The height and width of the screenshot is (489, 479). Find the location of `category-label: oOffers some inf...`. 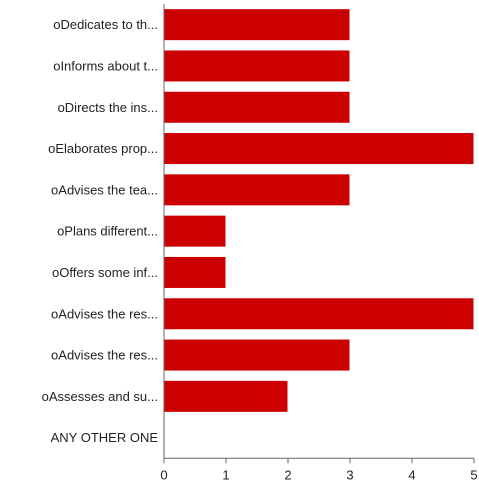

category-label: oOffers some inf... is located at coordinates (105, 272).